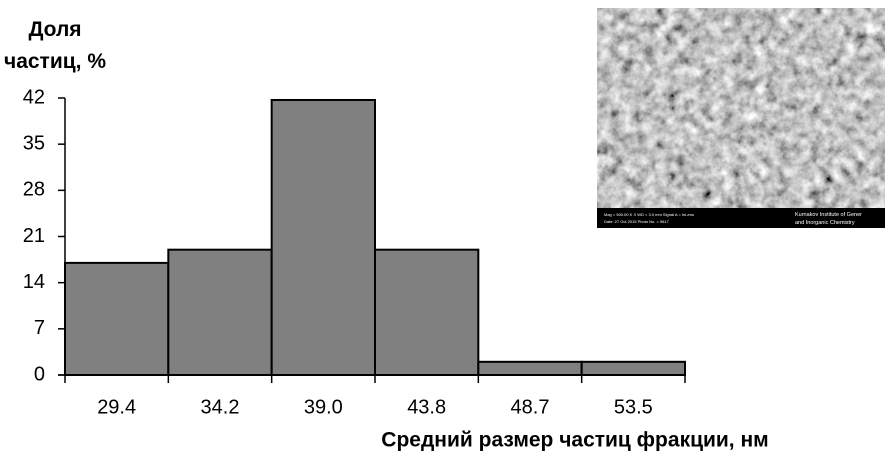  What do you see at coordinates (574, 440) in the screenshot?
I see `x-axis-label: Средний размер частиц фракции, нм` at bounding box center [574, 440].